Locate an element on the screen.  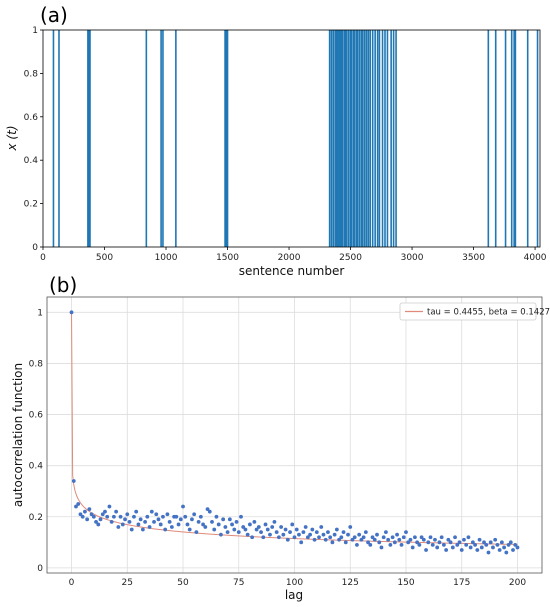
panel-b-x-axis-label: lag is located at coordinates (294, 595).